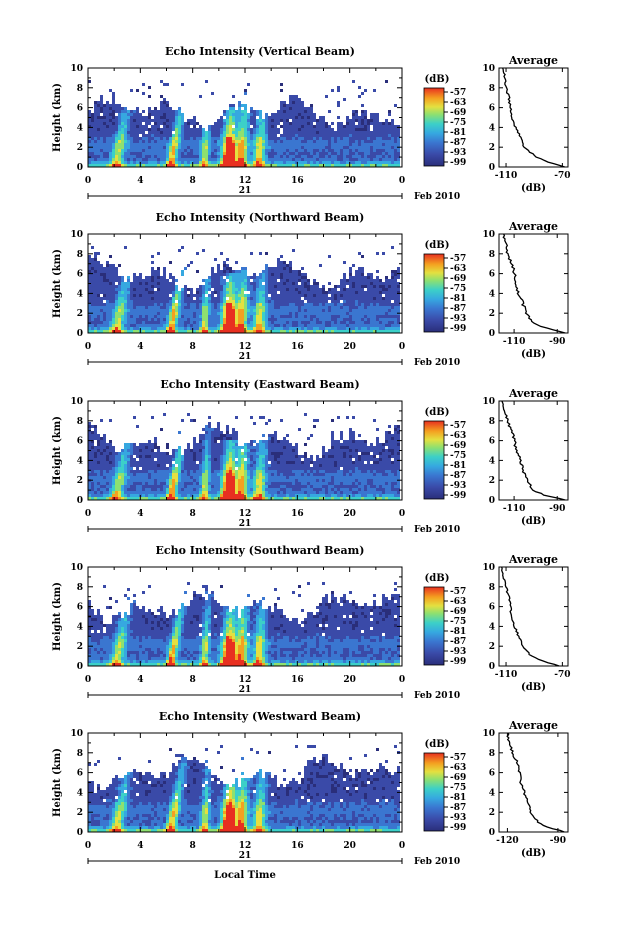 This screenshot has height=929, width=619. Describe the element at coordinates (492, 89) in the screenshot. I see `average-y-tick-label: 8` at that location.